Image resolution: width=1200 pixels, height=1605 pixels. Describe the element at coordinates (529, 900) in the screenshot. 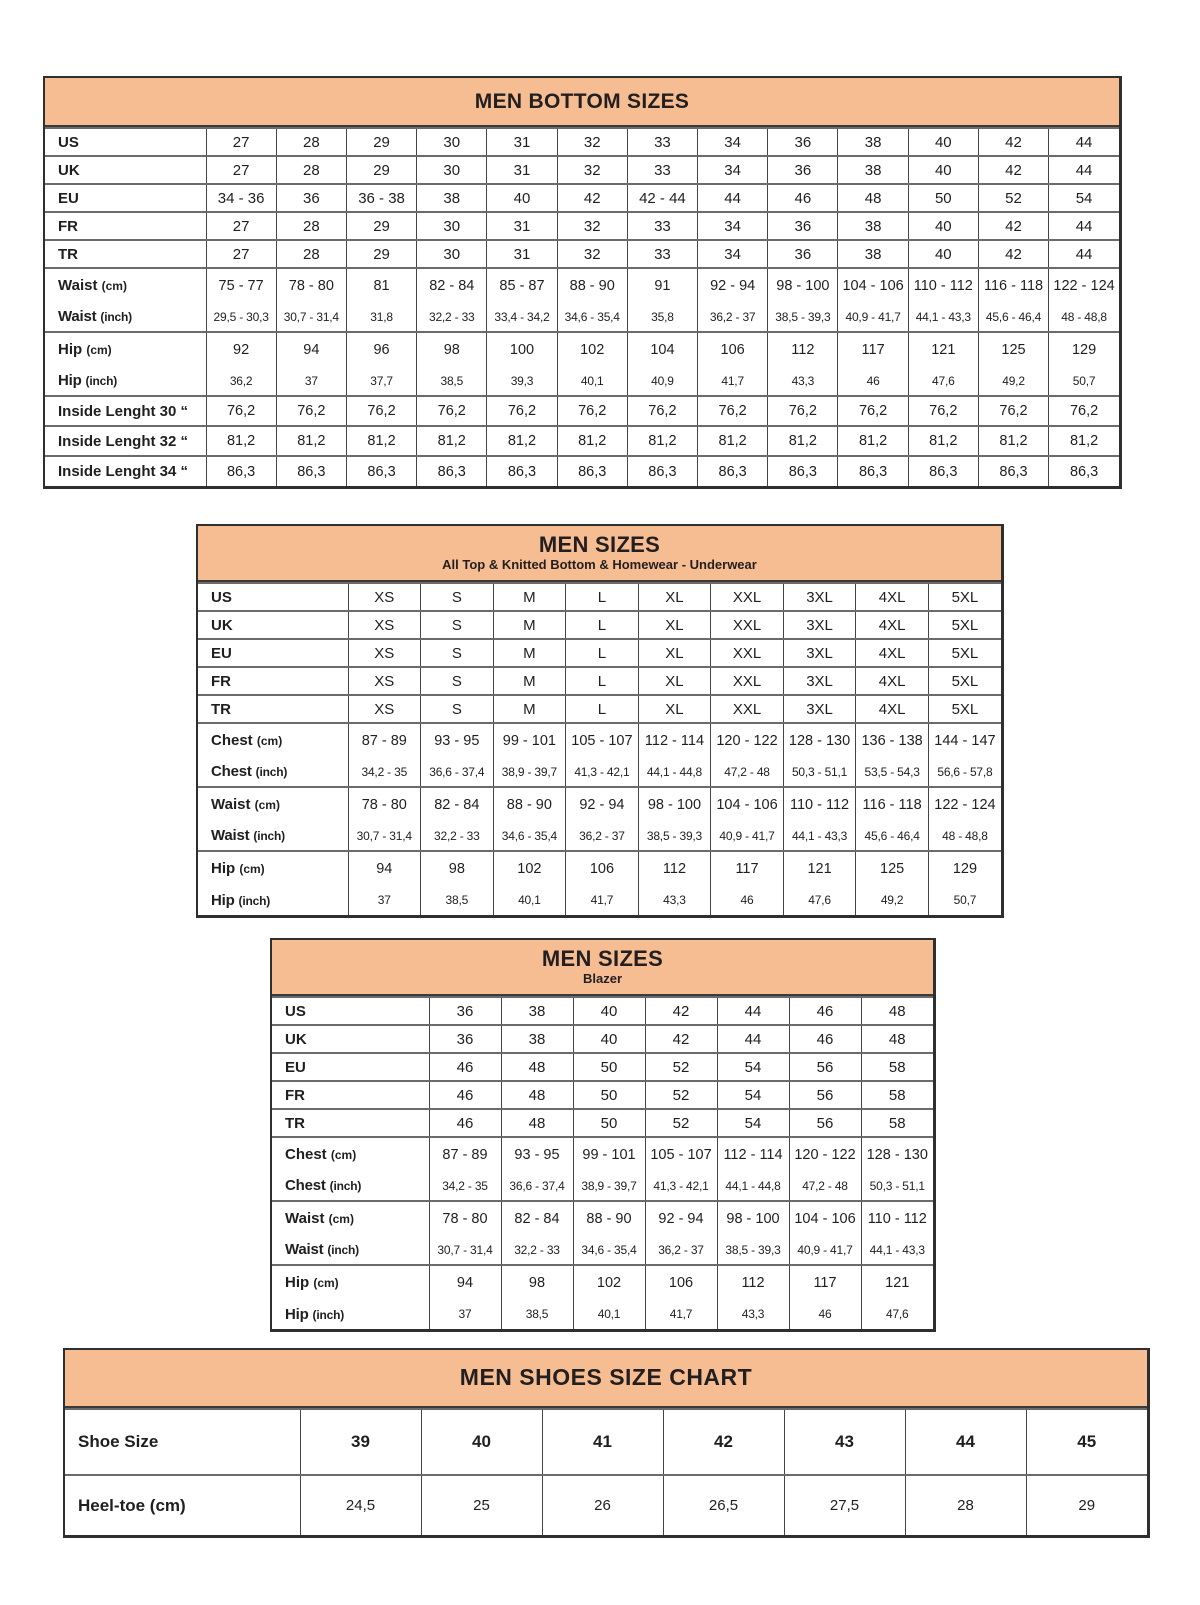

I see `cell: 40,1` at that location.